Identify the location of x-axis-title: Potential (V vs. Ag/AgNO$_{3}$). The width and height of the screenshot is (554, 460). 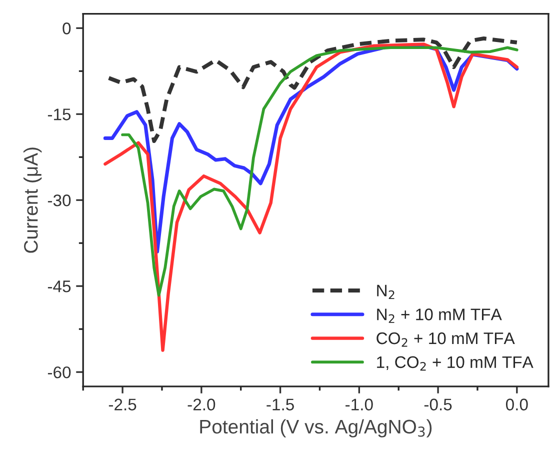
(316, 428).